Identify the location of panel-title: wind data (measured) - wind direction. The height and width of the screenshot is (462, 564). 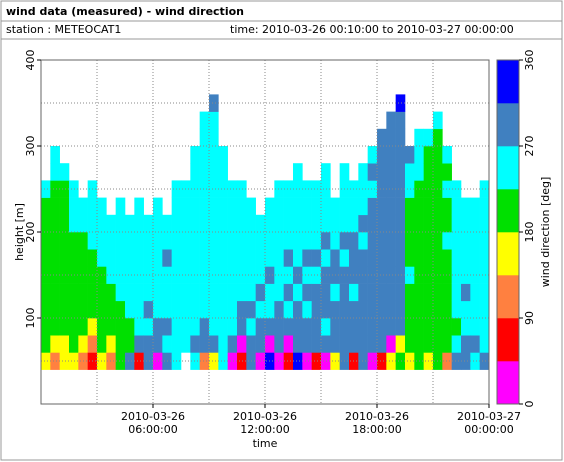
(125, 11).